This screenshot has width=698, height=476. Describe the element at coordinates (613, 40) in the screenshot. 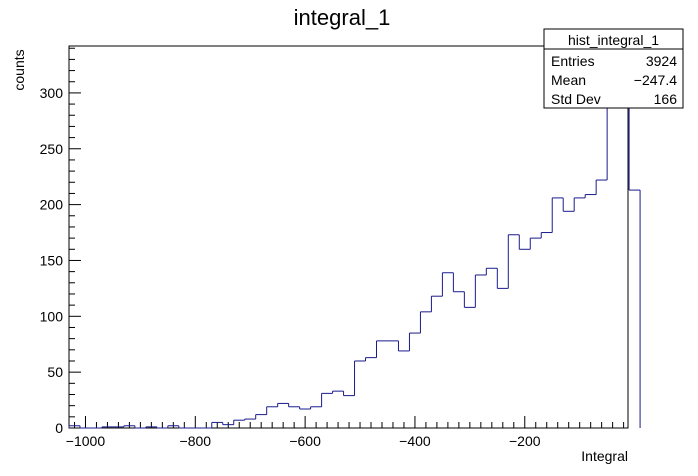

I see `stats-box-name: hist_integral_1` at that location.